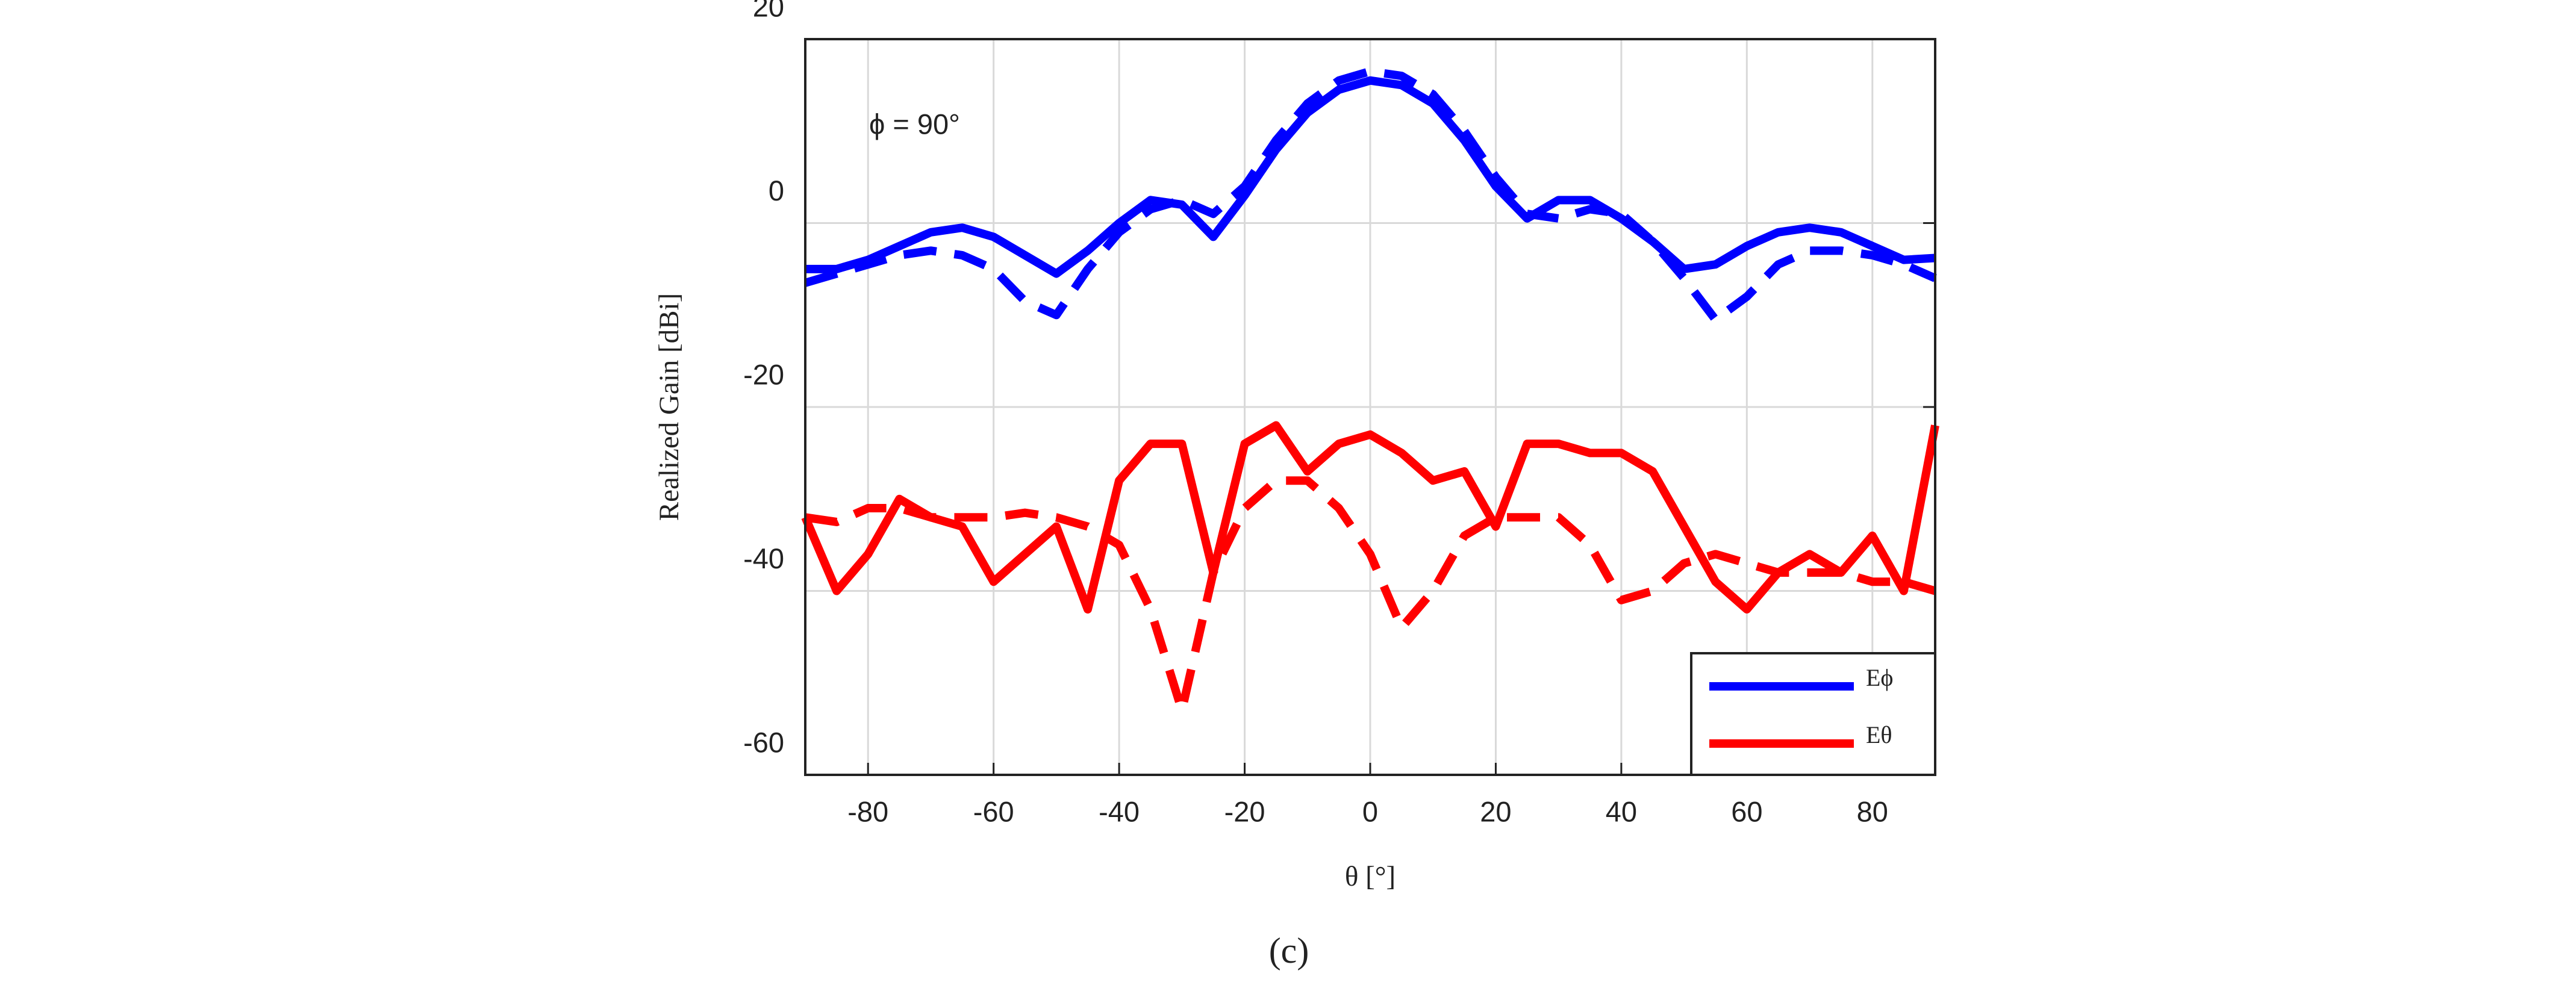 The height and width of the screenshot is (991, 2576). Describe the element at coordinates (669, 407) in the screenshot. I see `y-axis-label: Realized Gain [dBi]` at that location.